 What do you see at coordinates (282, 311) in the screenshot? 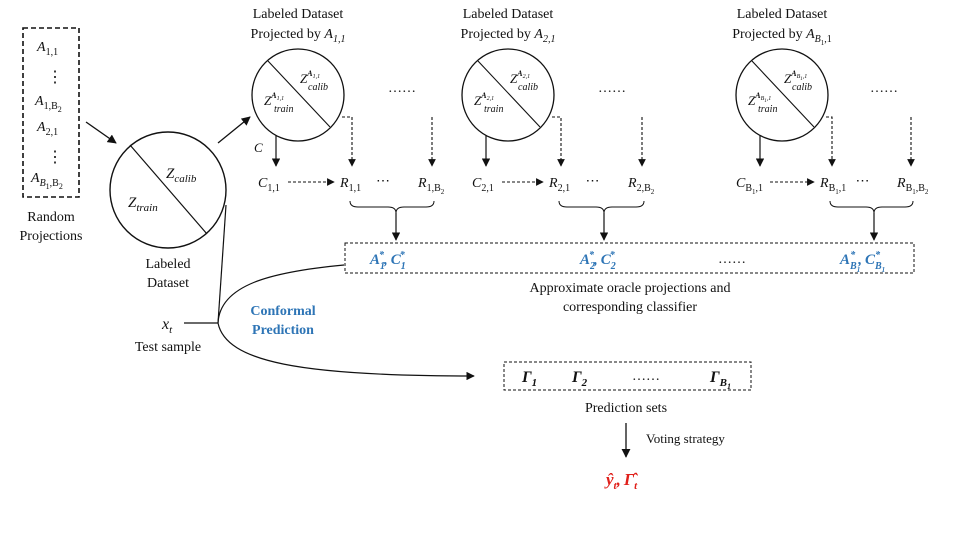
I see `conformal-label-line1: Conformal` at bounding box center [282, 311].